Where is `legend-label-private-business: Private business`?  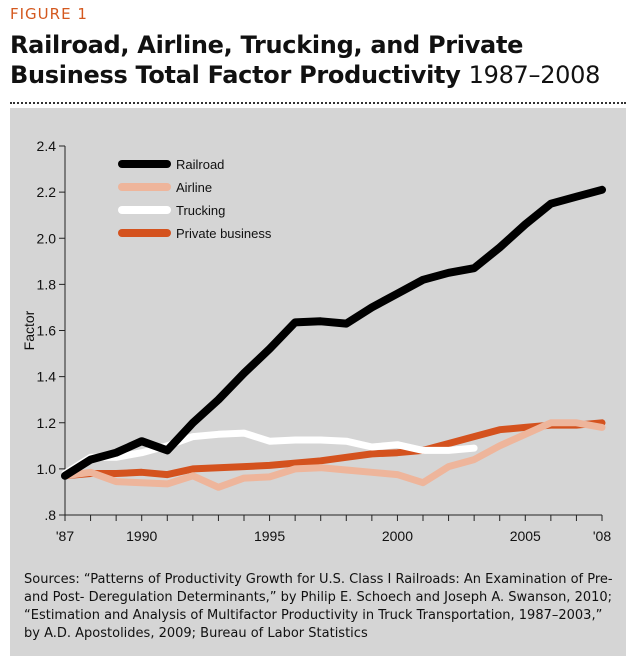 legend-label-private-business: Private business is located at coordinates (224, 233).